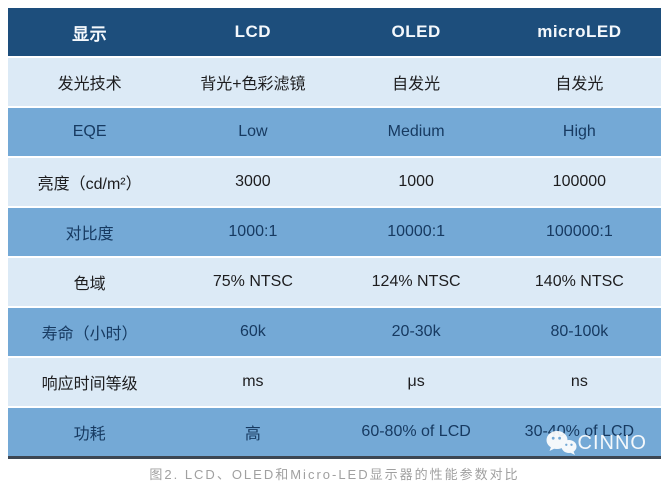  Describe the element at coordinates (90, 383) in the screenshot. I see `row-label-cell: 响应时间等级` at that location.